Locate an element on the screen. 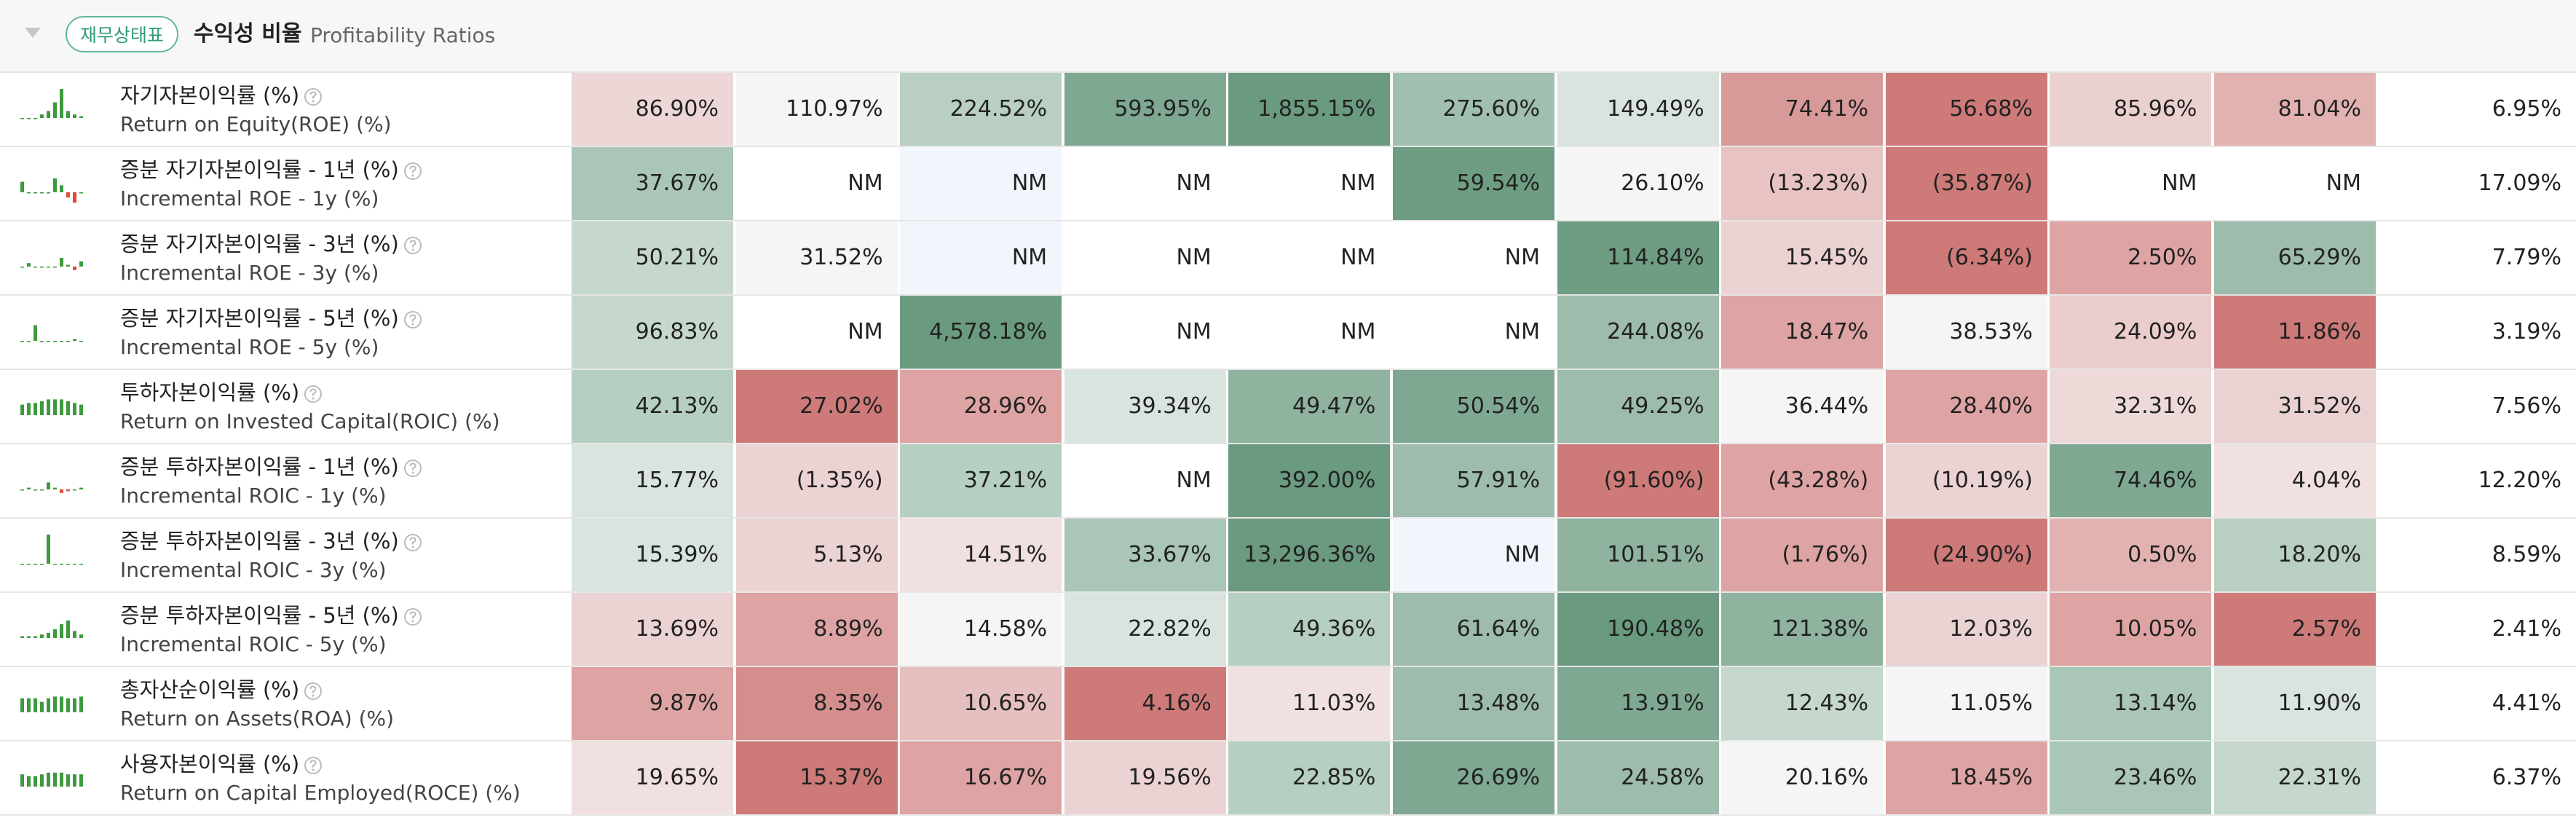 Image resolution: width=2576 pixels, height=823 pixels. heat-cell: 65.29% is located at coordinates (2294, 257).